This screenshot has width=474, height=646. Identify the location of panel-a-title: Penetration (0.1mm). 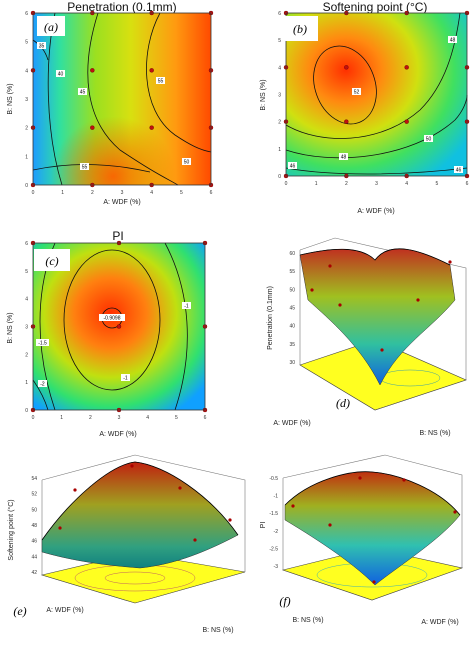
(121, 7).